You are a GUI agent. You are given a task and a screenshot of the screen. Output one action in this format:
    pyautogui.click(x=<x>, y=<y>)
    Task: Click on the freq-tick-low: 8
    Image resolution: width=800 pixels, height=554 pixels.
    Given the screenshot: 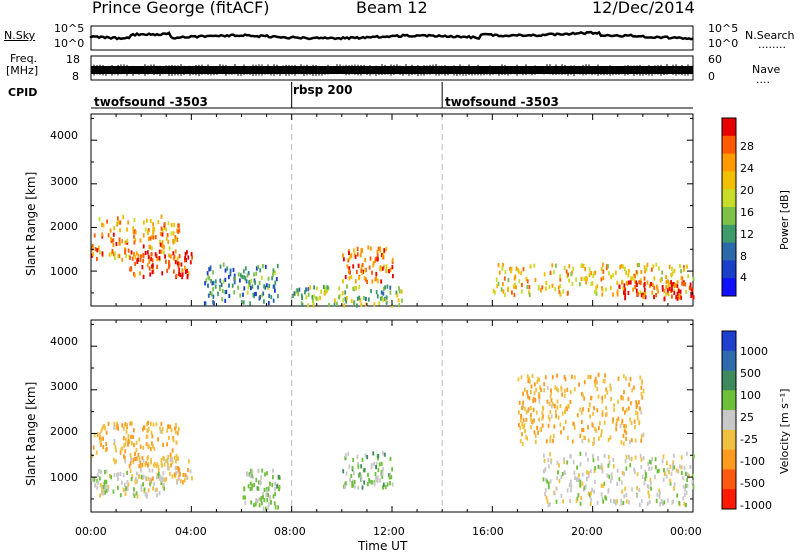 What is the action you would take?
    pyautogui.click(x=75, y=76)
    